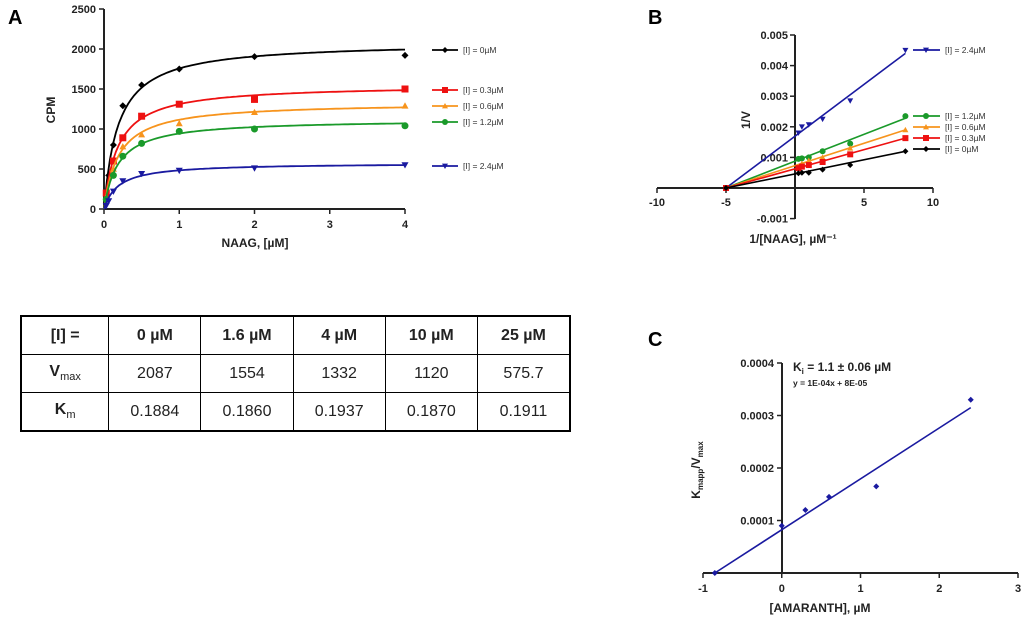 The width and height of the screenshot is (1024, 623). Describe the element at coordinates (247, 412) in the screenshot. I see `table-cell: 0.1860` at that location.